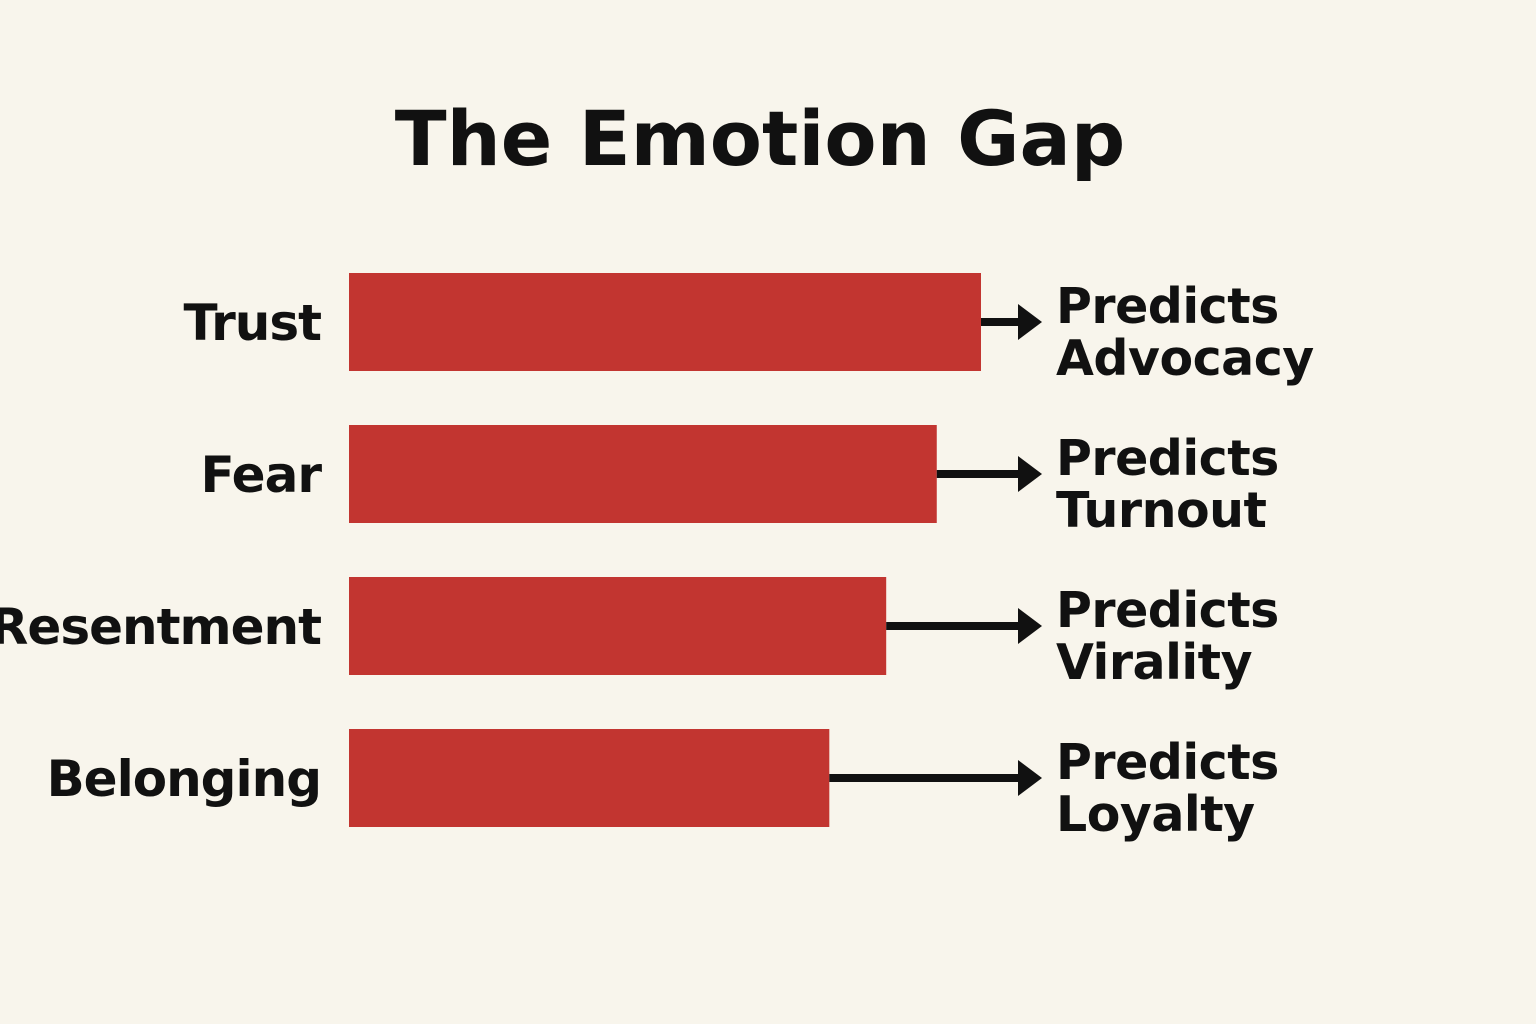 This screenshot has height=1024, width=1536. What do you see at coordinates (1167, 762) in the screenshot?
I see `outcome-line-belonging-0: Predicts` at bounding box center [1167, 762].